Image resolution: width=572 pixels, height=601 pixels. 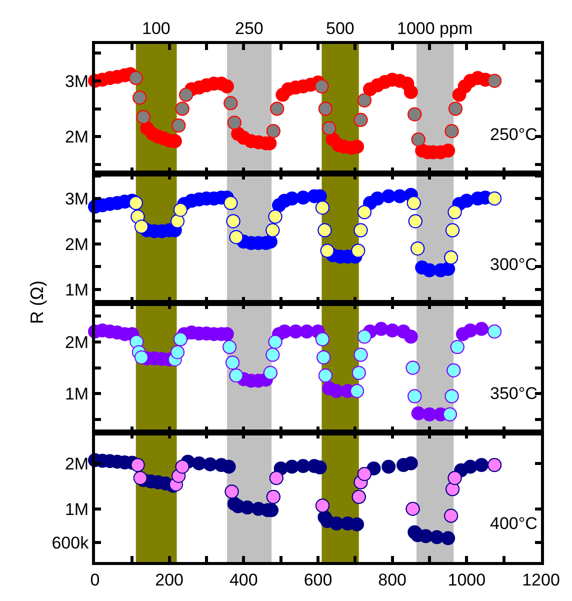 I want to click on x-tick-label: 1200, so click(x=541, y=580).